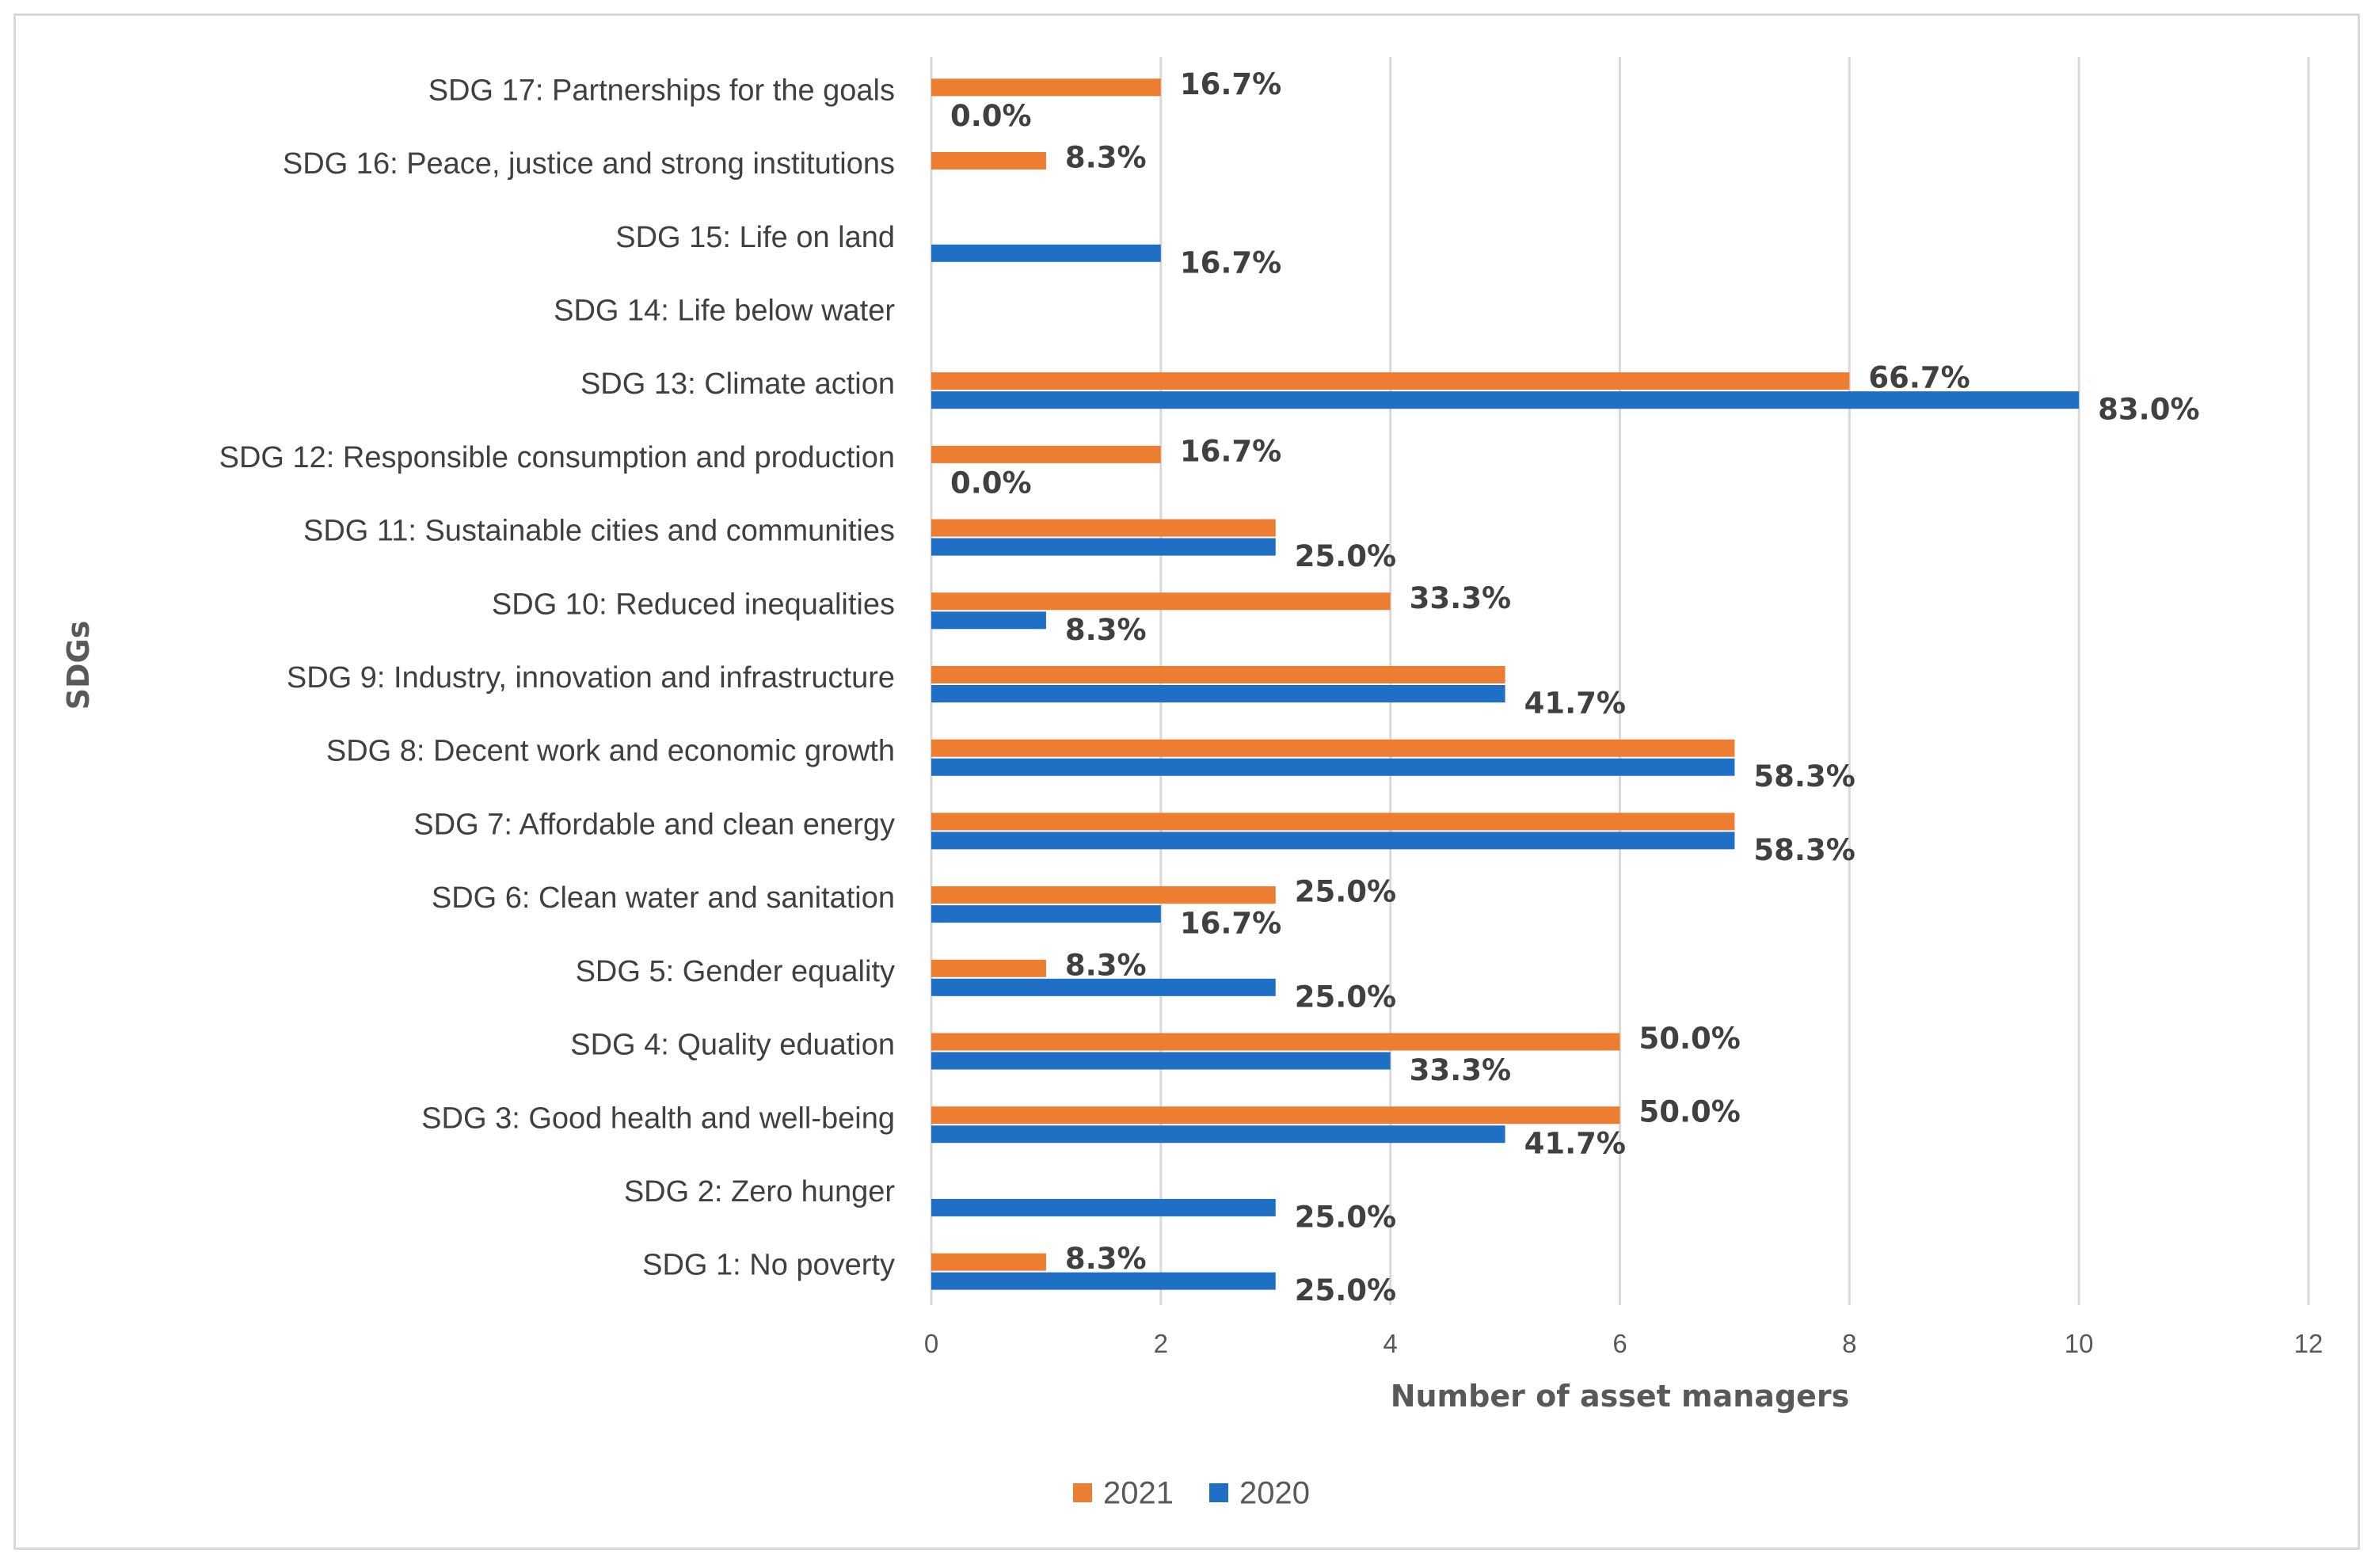 This screenshot has width=2375, height=1568. What do you see at coordinates (1345, 1217) in the screenshot?
I see `data-label-2020-sdg-2: 25.0%` at bounding box center [1345, 1217].